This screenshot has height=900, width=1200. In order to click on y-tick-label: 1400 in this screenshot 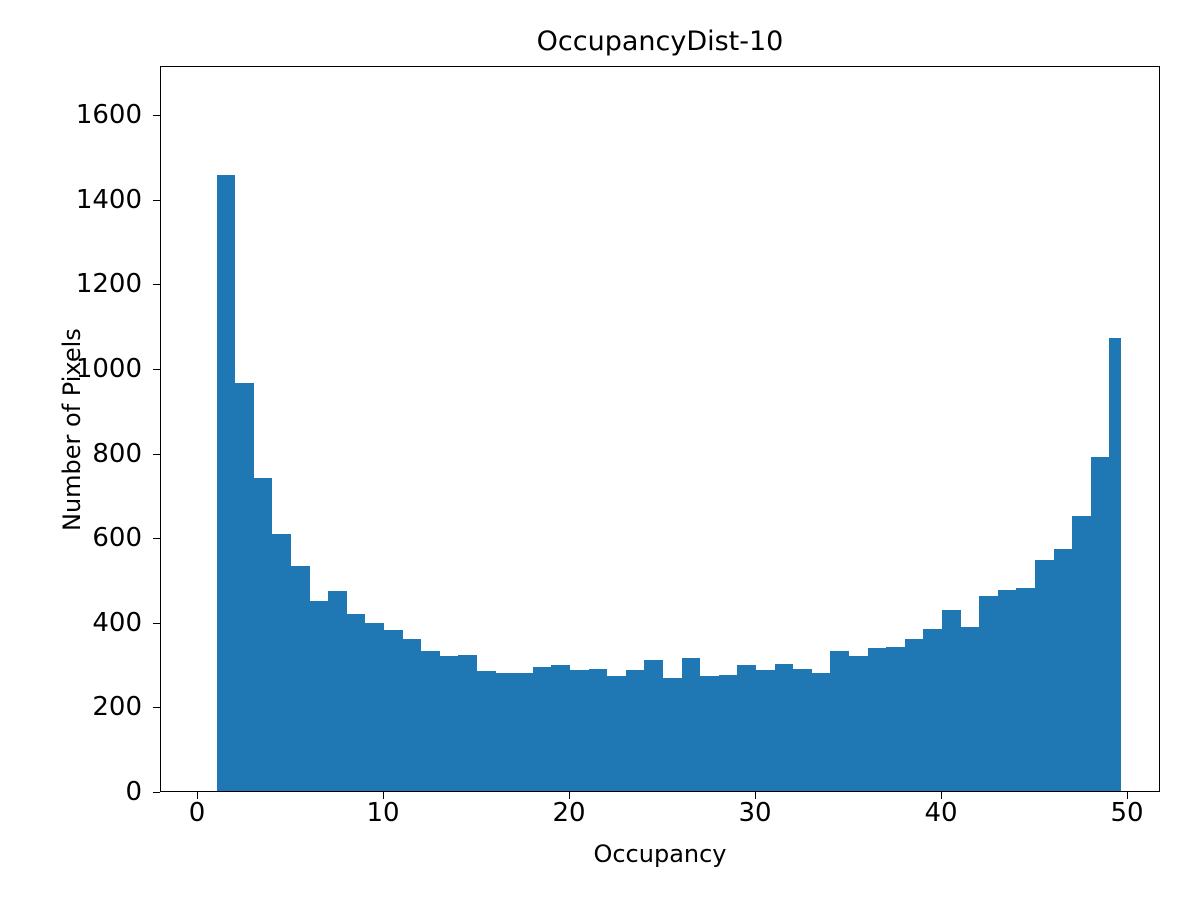, I will do `click(108, 199)`.